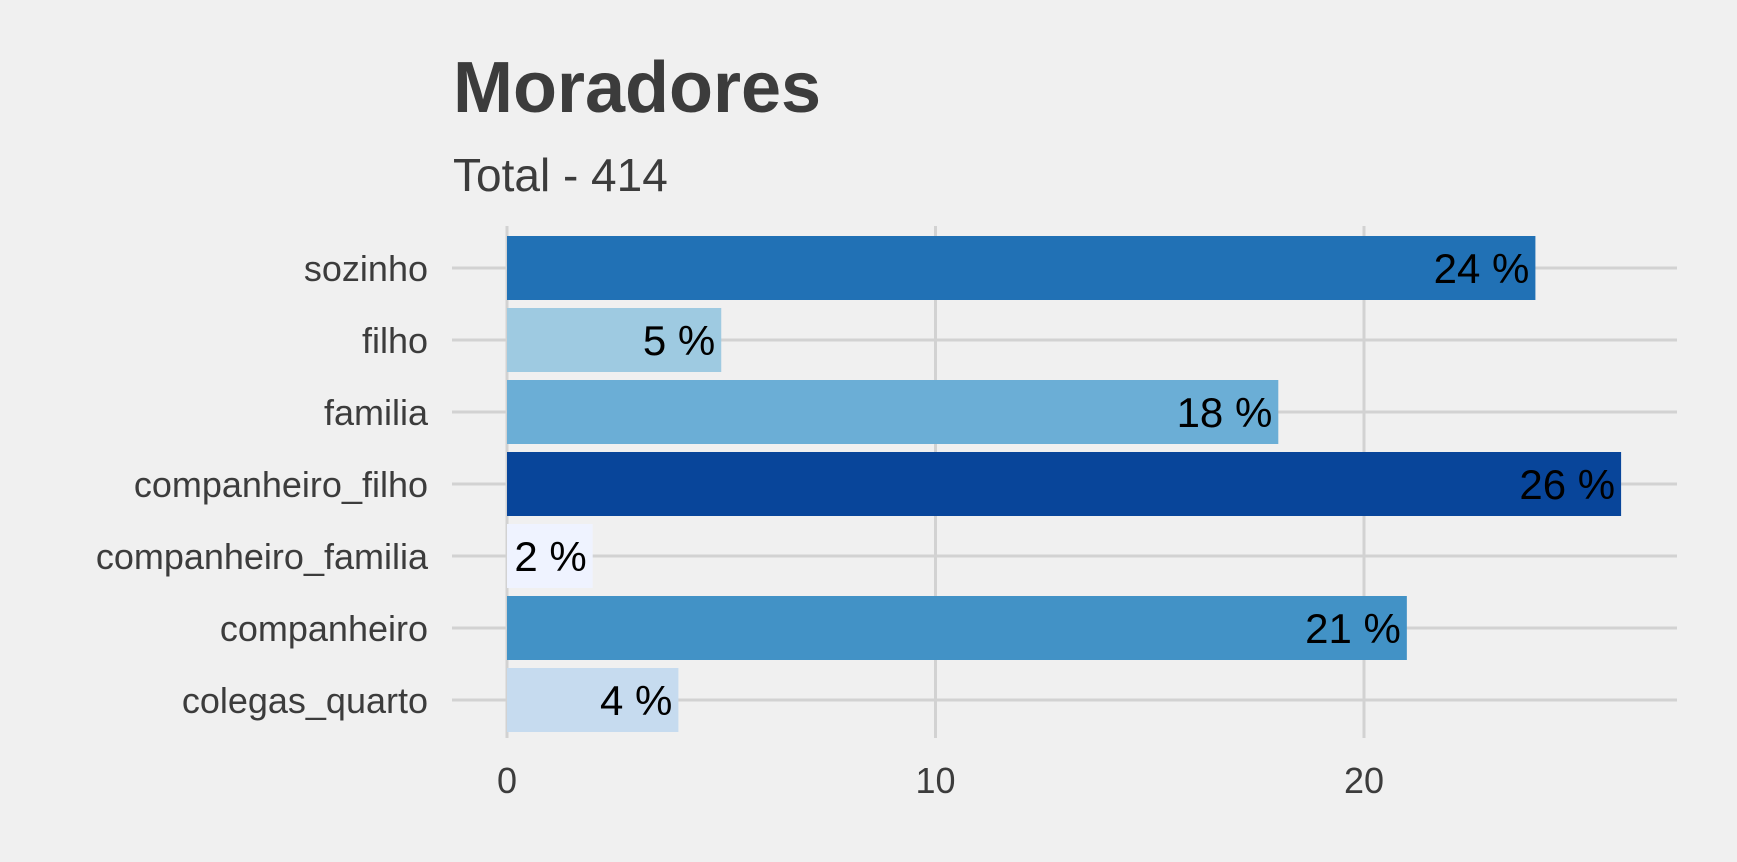 This screenshot has width=1737, height=862. What do you see at coordinates (1225, 412) in the screenshot?
I see `bar-value-label: 18 %` at bounding box center [1225, 412].